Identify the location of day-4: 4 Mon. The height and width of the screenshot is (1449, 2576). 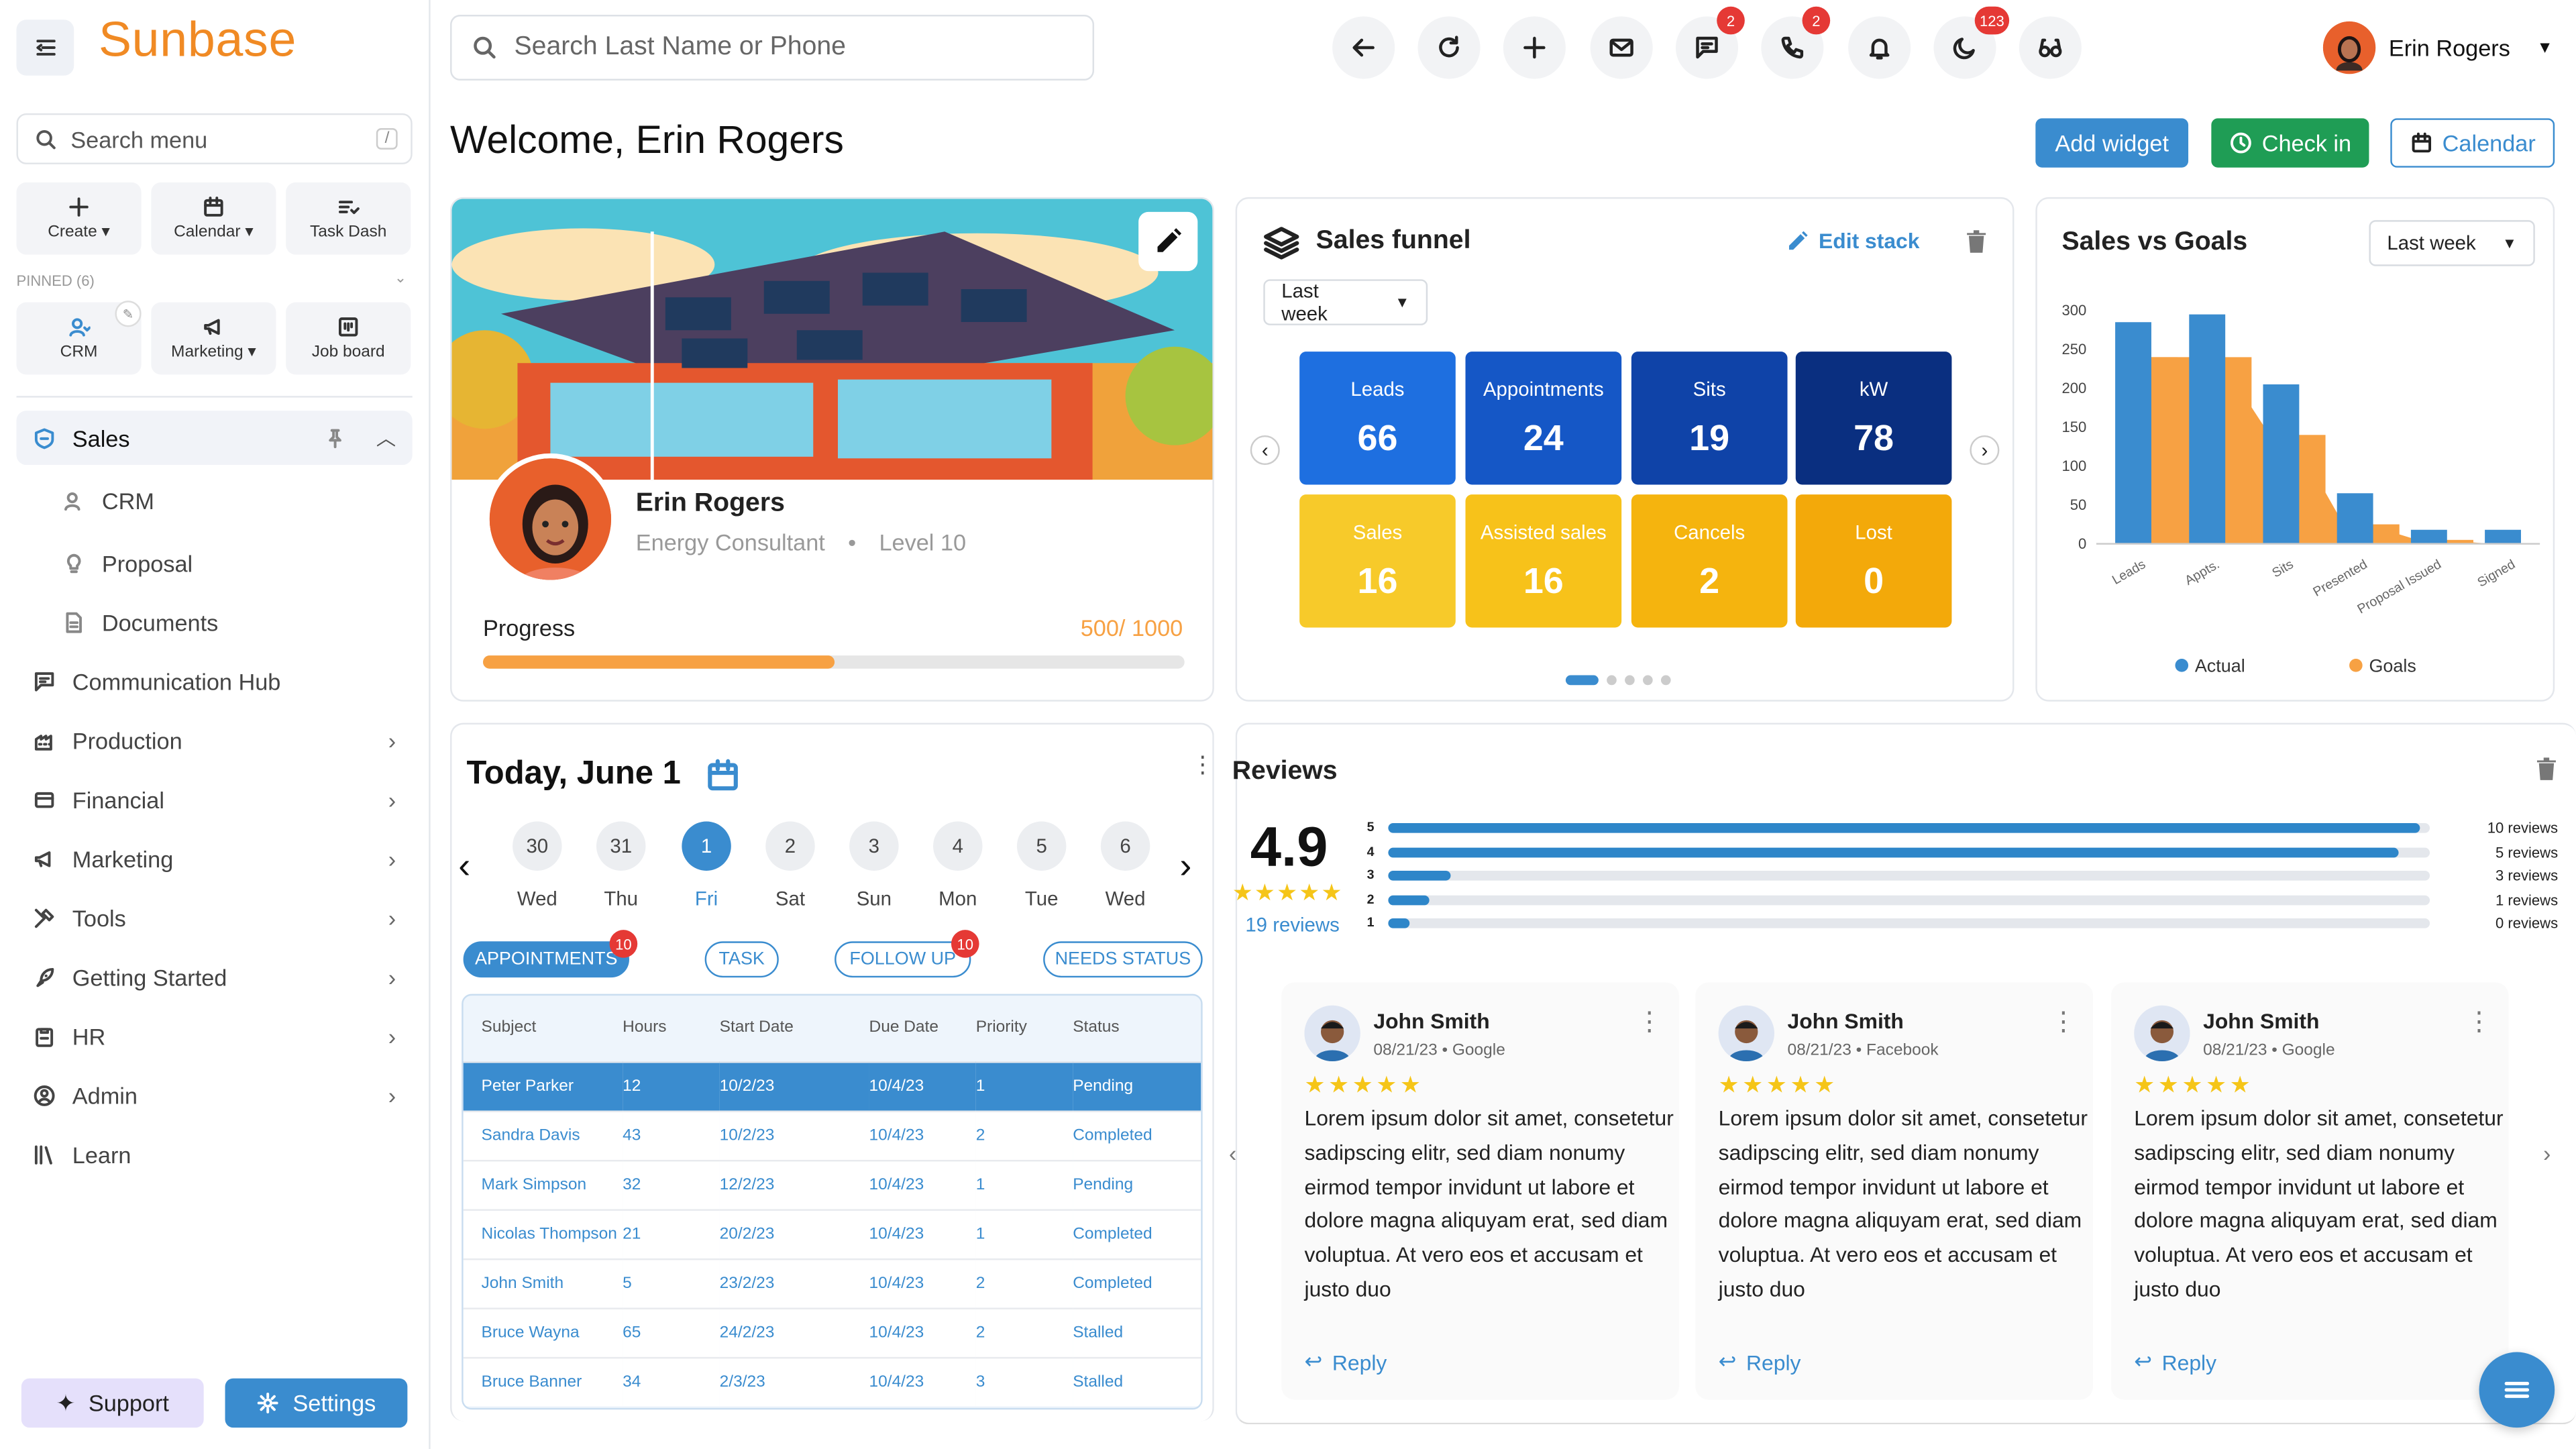
(958, 865).